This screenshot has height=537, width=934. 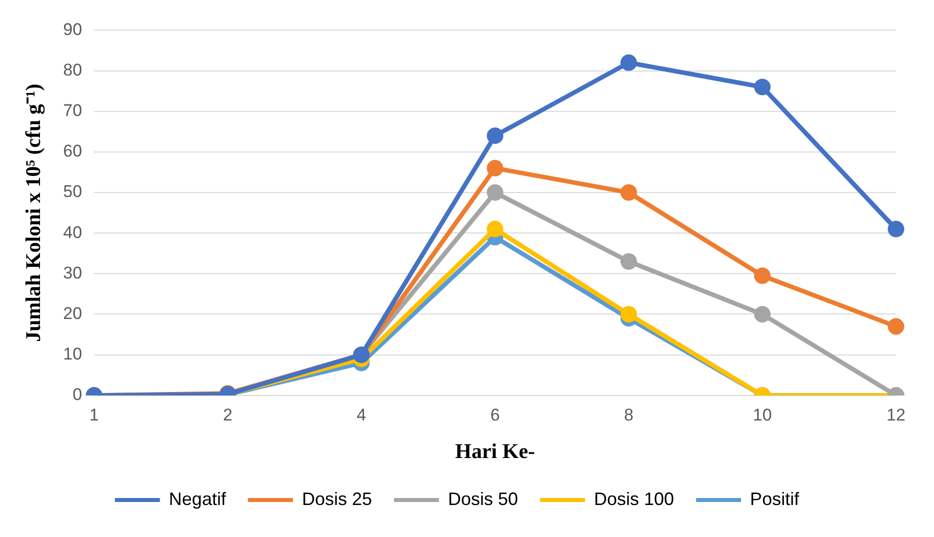 What do you see at coordinates (197, 498) in the screenshot?
I see `legend-label: Negatif` at bounding box center [197, 498].